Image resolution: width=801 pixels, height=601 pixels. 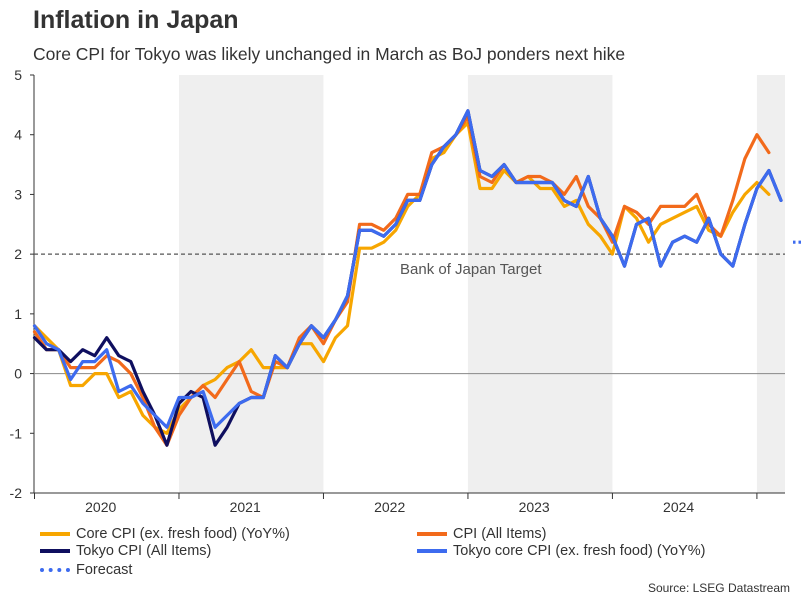 I want to click on y-tick-label: 0, so click(x=18, y=374).